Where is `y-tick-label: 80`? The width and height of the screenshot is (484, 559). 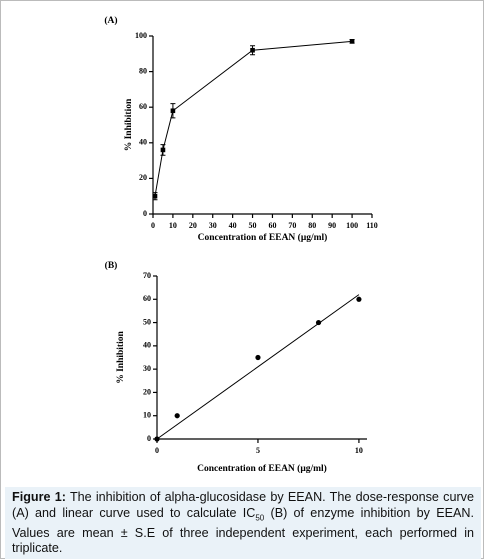
y-tick-label: 80 is located at coordinates (143, 70).